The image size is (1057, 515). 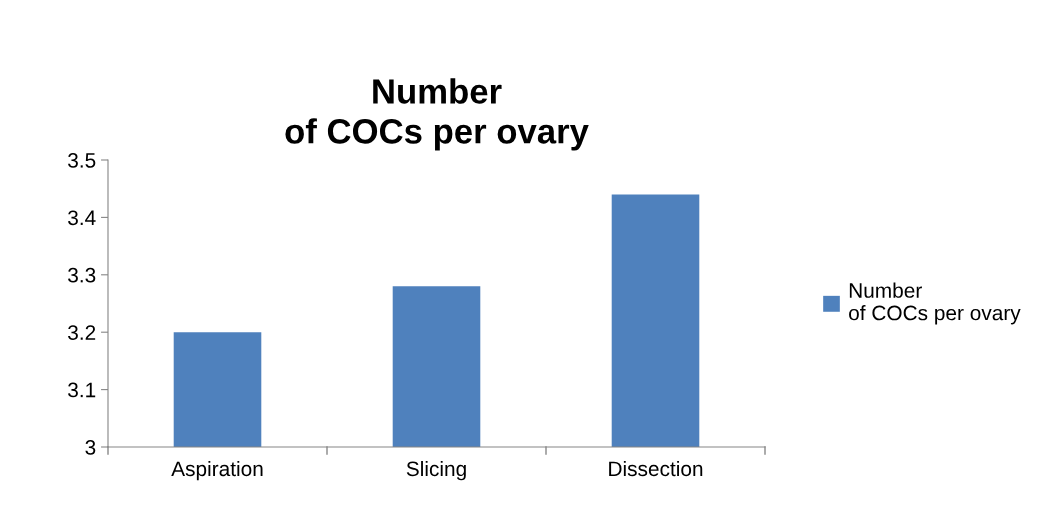 I want to click on x-tick-label: Slicing, so click(x=436, y=470).